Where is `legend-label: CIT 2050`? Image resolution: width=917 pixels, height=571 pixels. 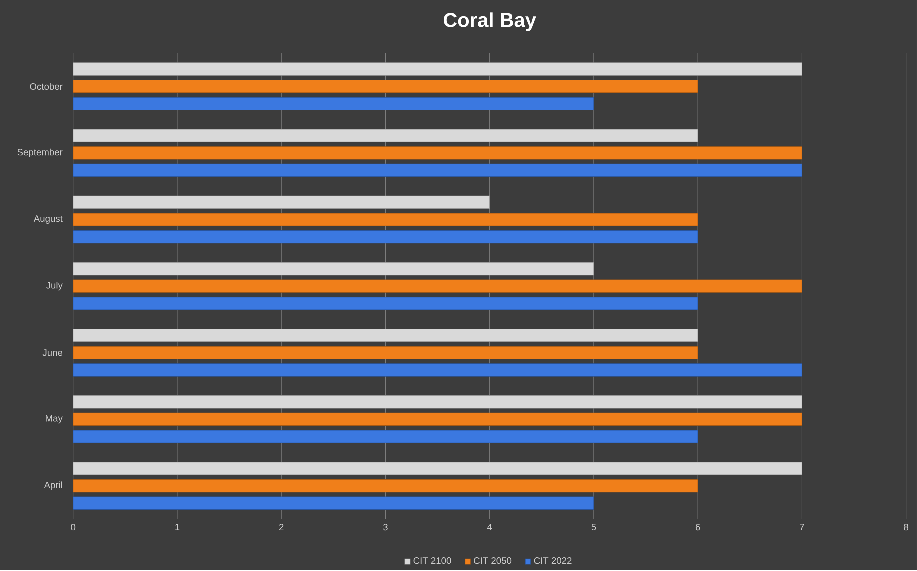 legend-label: CIT 2050 is located at coordinates (493, 560).